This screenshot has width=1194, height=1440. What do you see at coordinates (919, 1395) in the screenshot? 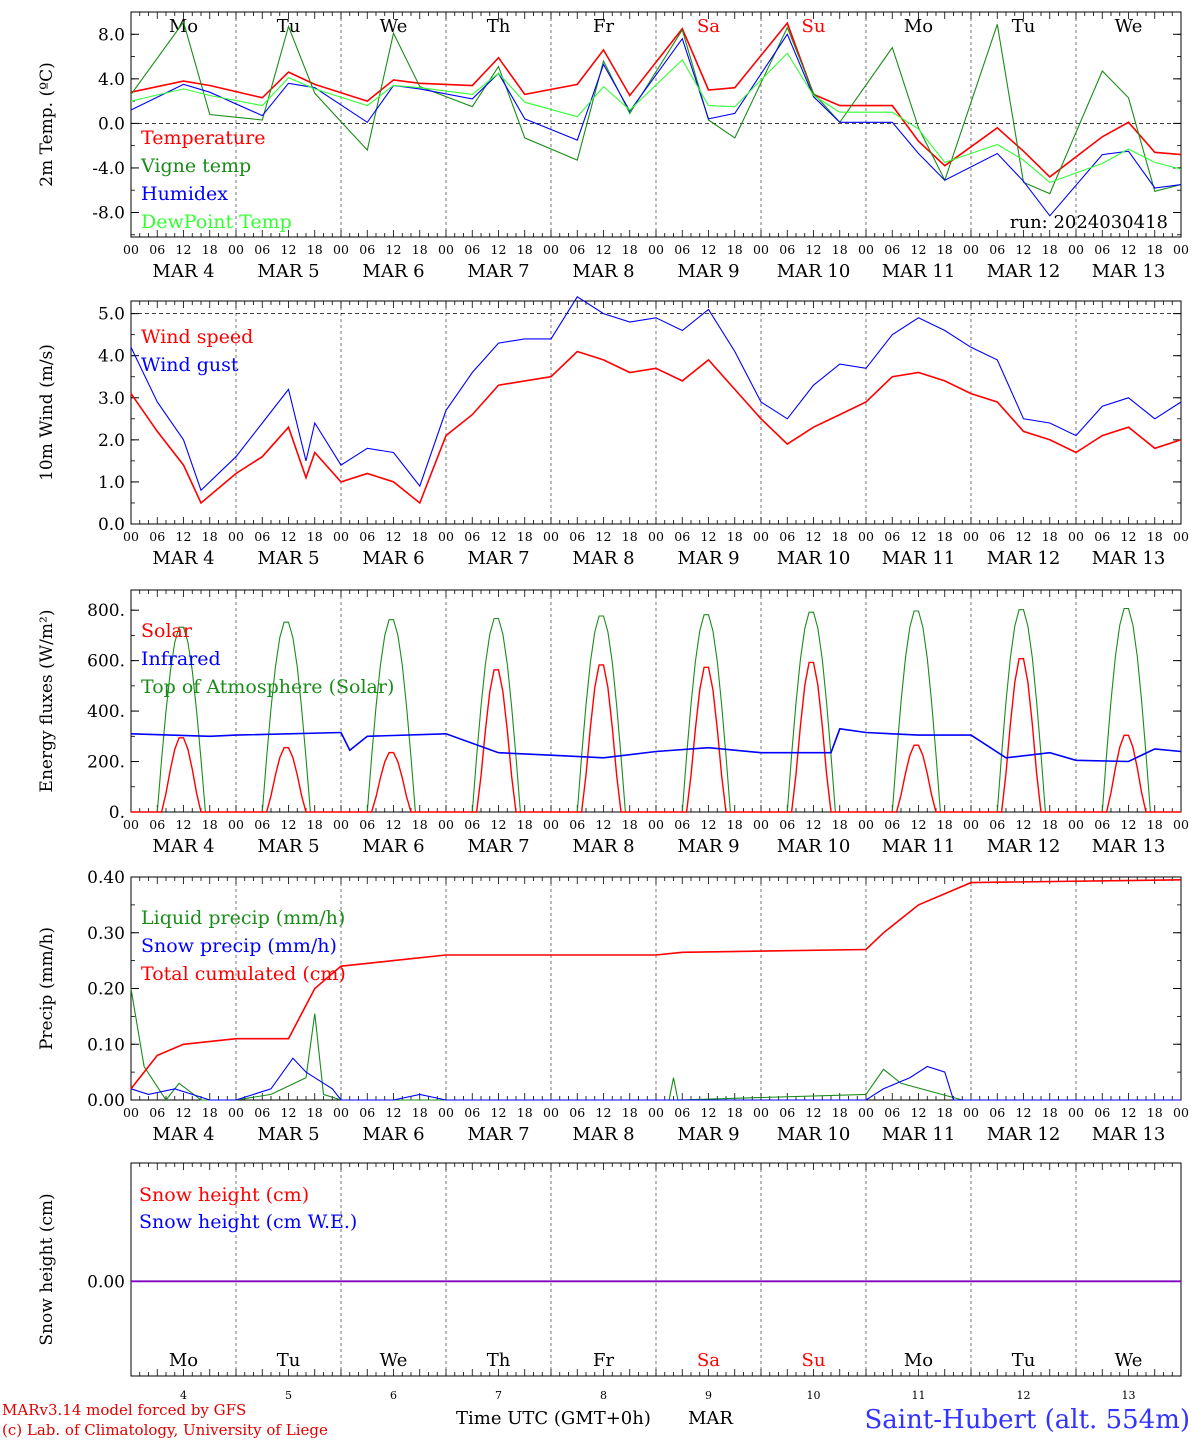
I see `day-number-label: 11` at bounding box center [919, 1395].